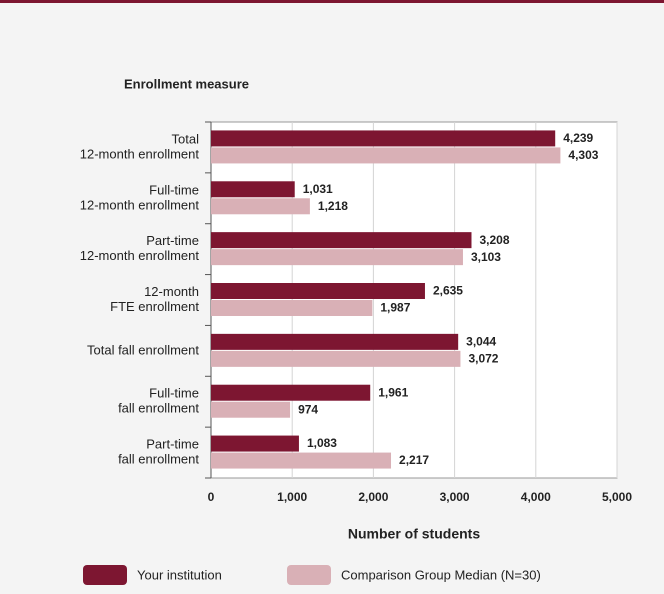 This screenshot has width=664, height=594. What do you see at coordinates (617, 497) in the screenshot?
I see `x-tick-label: 5,000` at bounding box center [617, 497].